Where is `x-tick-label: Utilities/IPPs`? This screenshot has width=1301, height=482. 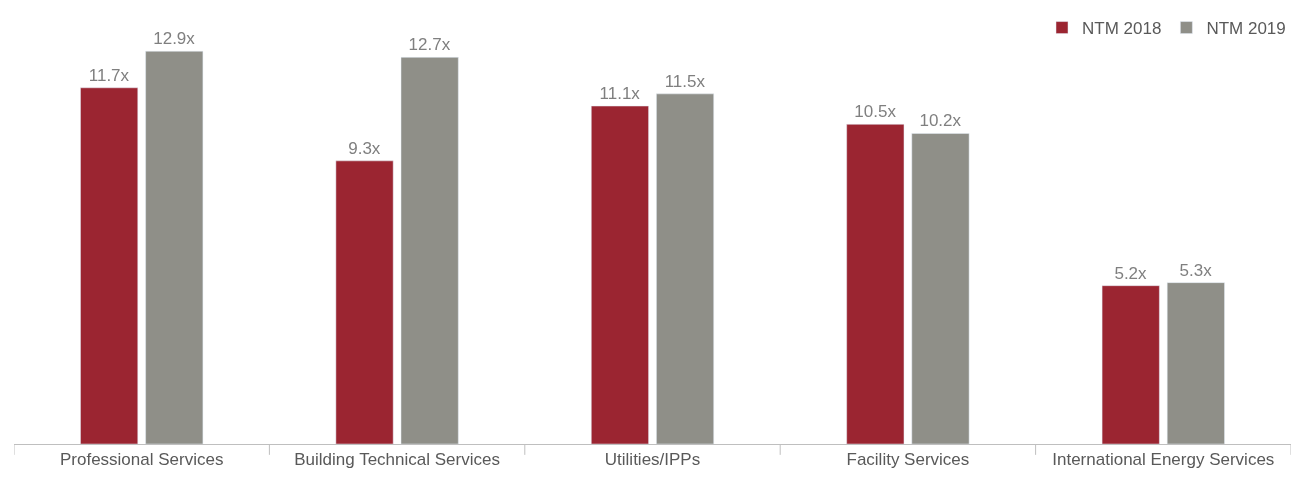
x-tick-label: Utilities/IPPs is located at coordinates (652, 460).